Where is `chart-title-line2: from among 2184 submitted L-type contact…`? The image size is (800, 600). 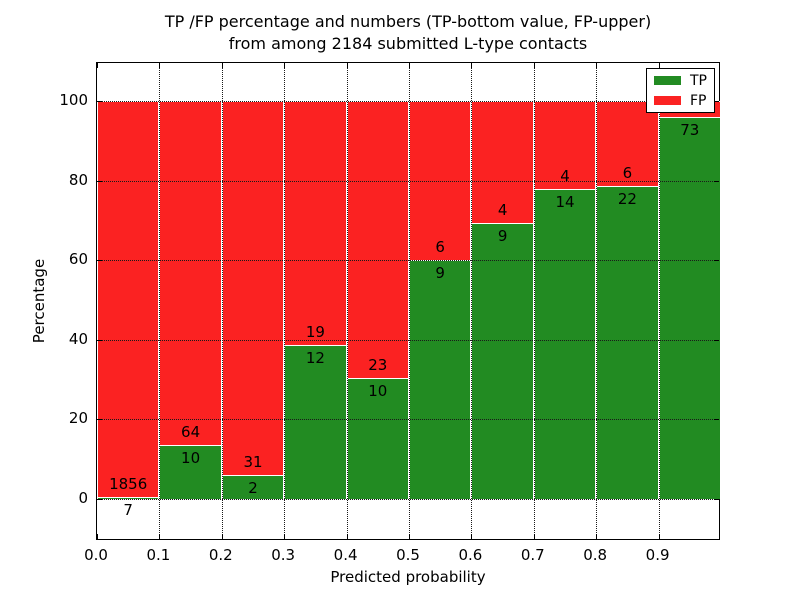
chart-title-line2: from among 2184 submitted L-type contact… is located at coordinates (408, 43).